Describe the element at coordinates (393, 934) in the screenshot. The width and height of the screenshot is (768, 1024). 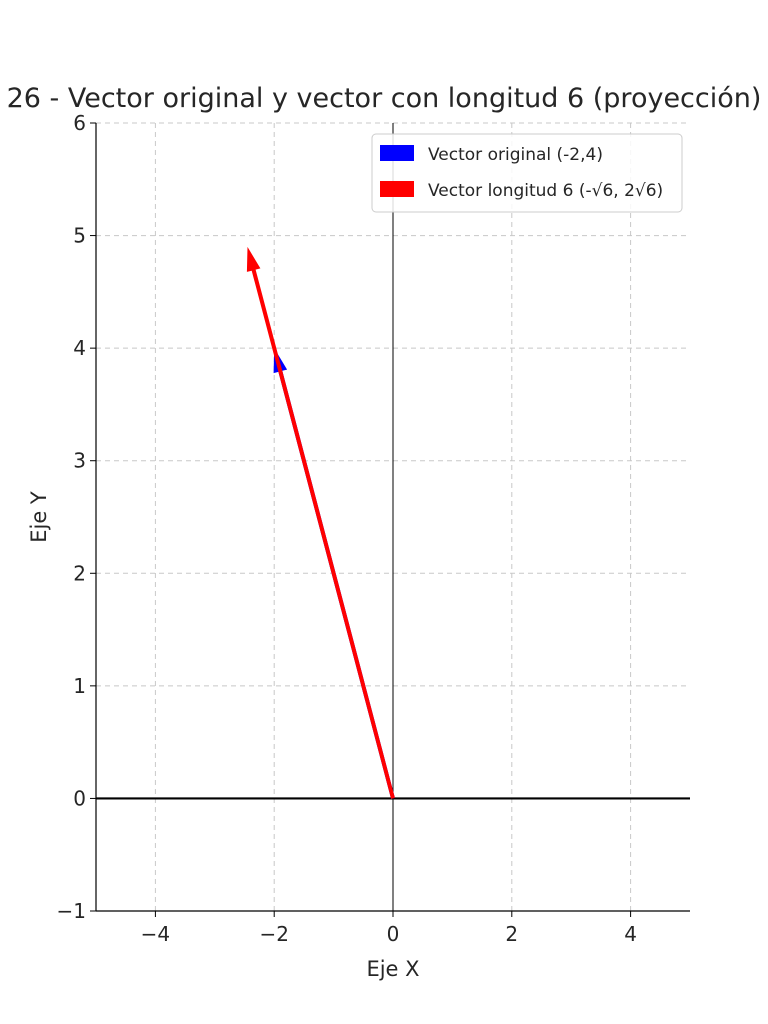
I see `x-tick-label: 0` at that location.